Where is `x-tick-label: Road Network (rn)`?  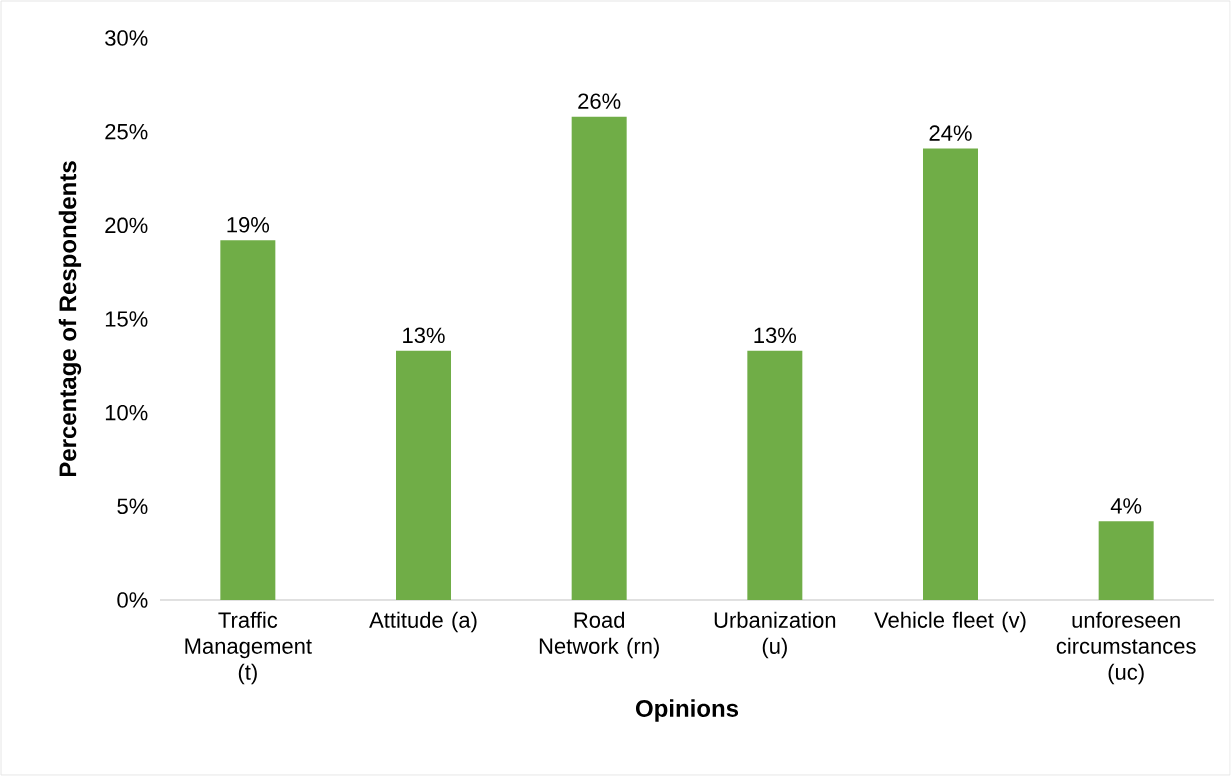 x-tick-label: Road Network (rn) is located at coordinates (599, 635).